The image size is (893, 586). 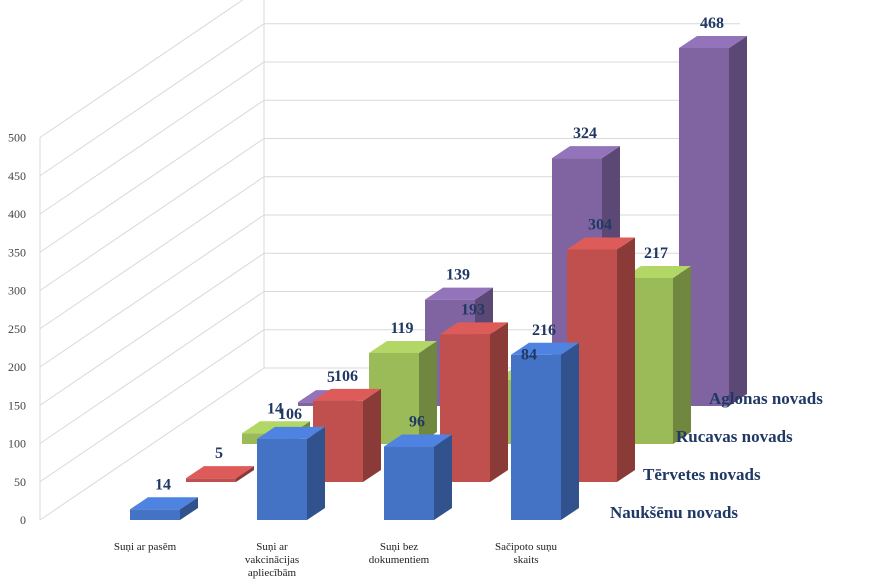 What do you see at coordinates (417, 422) in the screenshot?
I see `data-label: 96` at bounding box center [417, 422].